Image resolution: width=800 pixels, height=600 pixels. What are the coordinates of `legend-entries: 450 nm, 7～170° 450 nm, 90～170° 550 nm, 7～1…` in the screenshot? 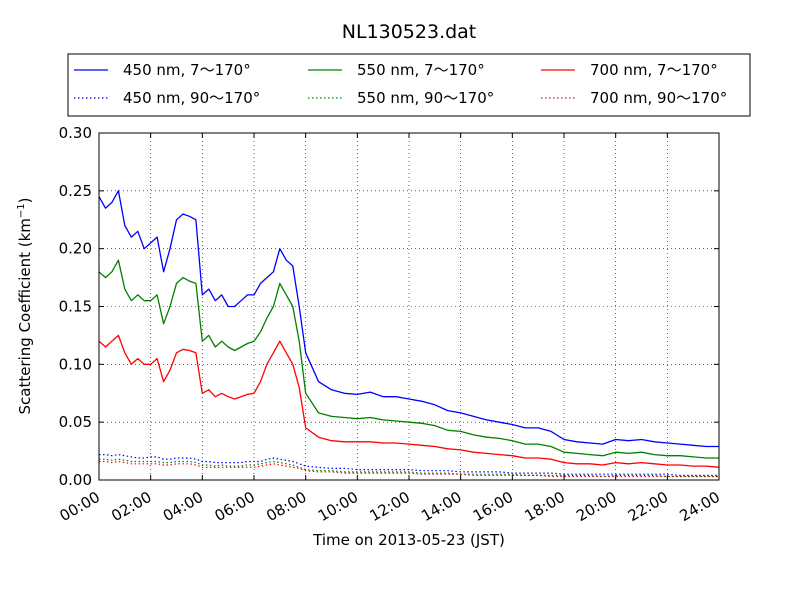 It's located at (400, 84).